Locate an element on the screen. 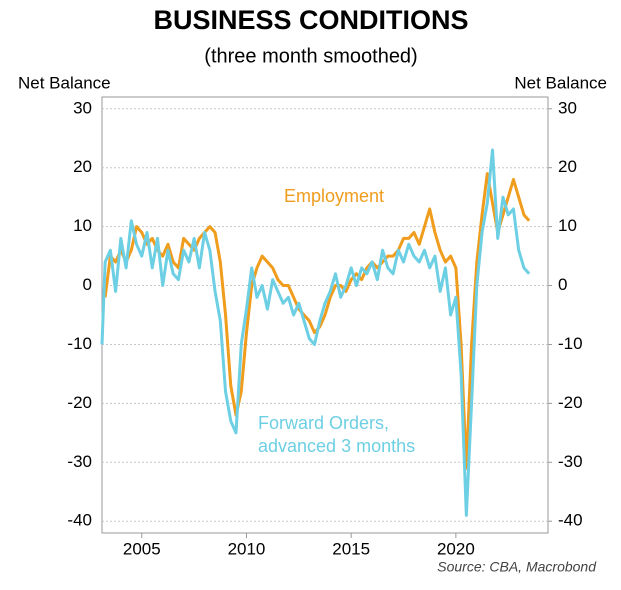  y-tick-label: 20 is located at coordinates (82, 166).